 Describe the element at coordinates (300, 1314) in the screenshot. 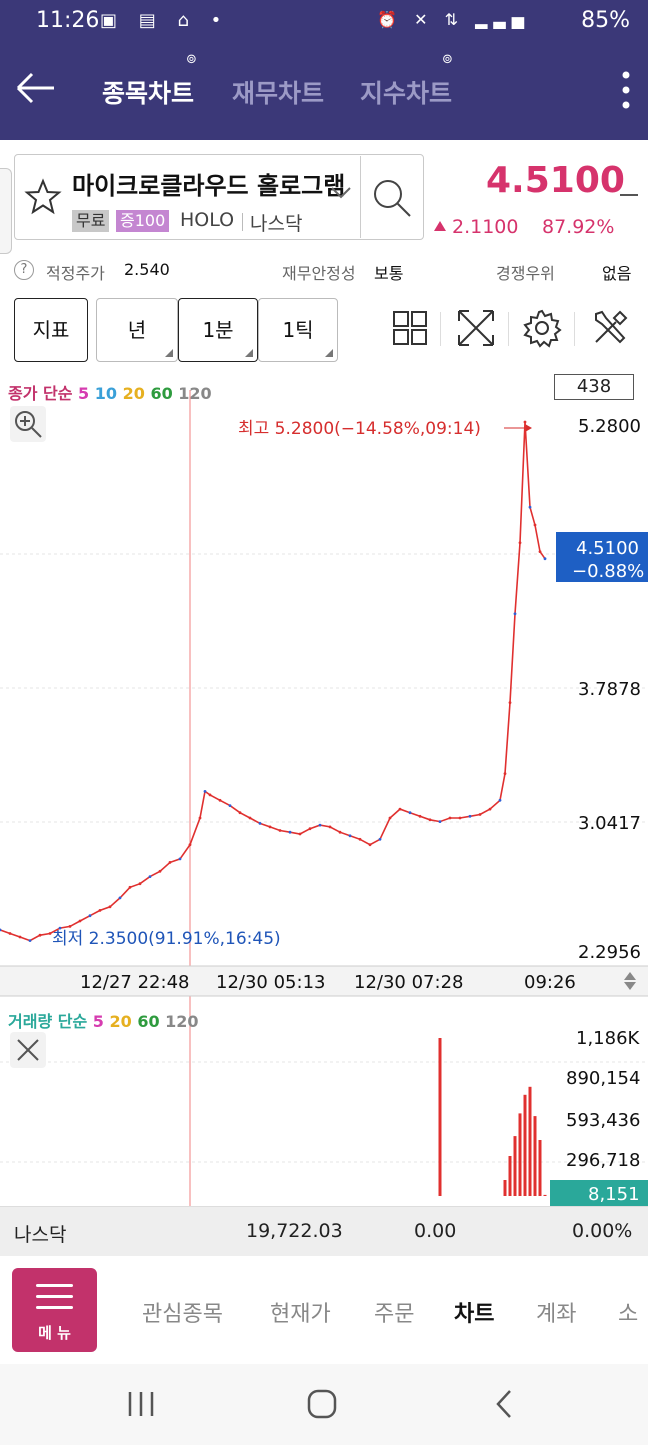

I see `nav-quote: 현재가` at that location.